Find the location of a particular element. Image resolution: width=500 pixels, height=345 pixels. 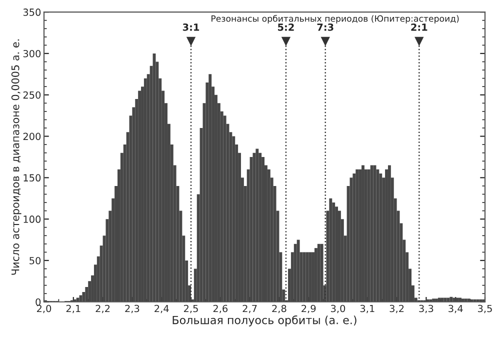

x-tick-label: 3,5 is located at coordinates (485, 309).